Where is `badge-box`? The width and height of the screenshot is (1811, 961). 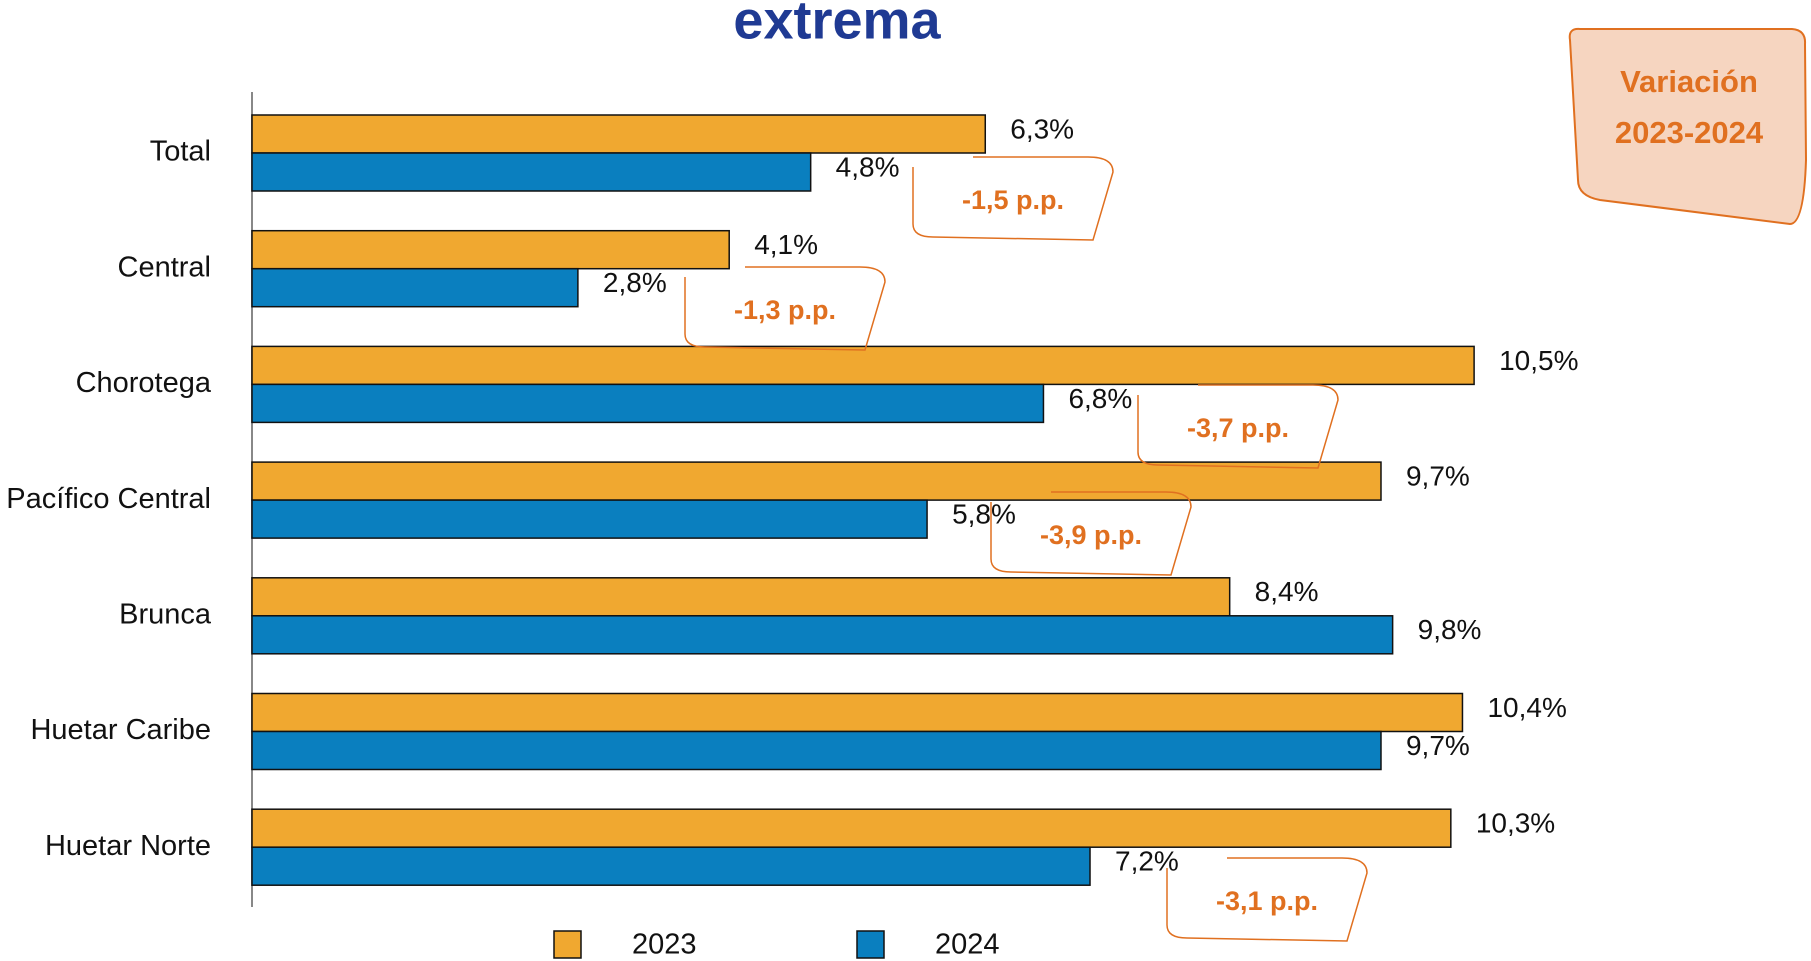
badge-box is located at coordinates (1688, 126).